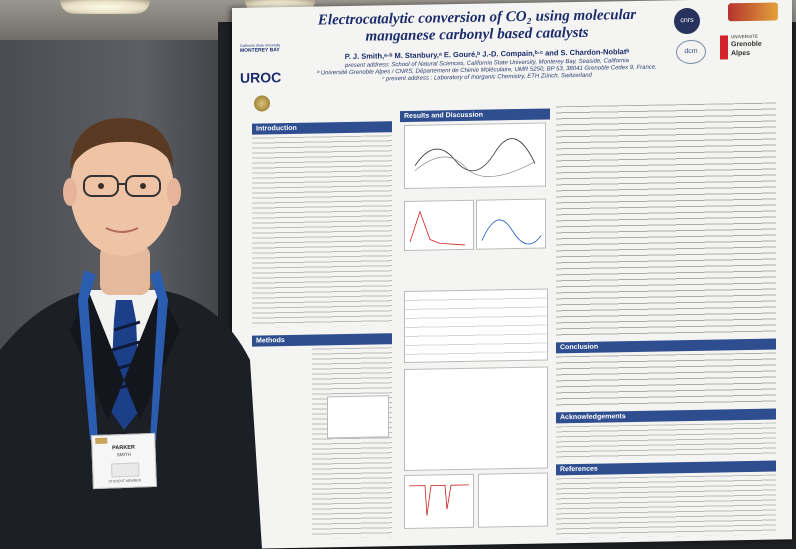 The width and height of the screenshot is (796, 549). Describe the element at coordinates (666, 440) in the screenshot. I see `acknowledgements-text` at that location.